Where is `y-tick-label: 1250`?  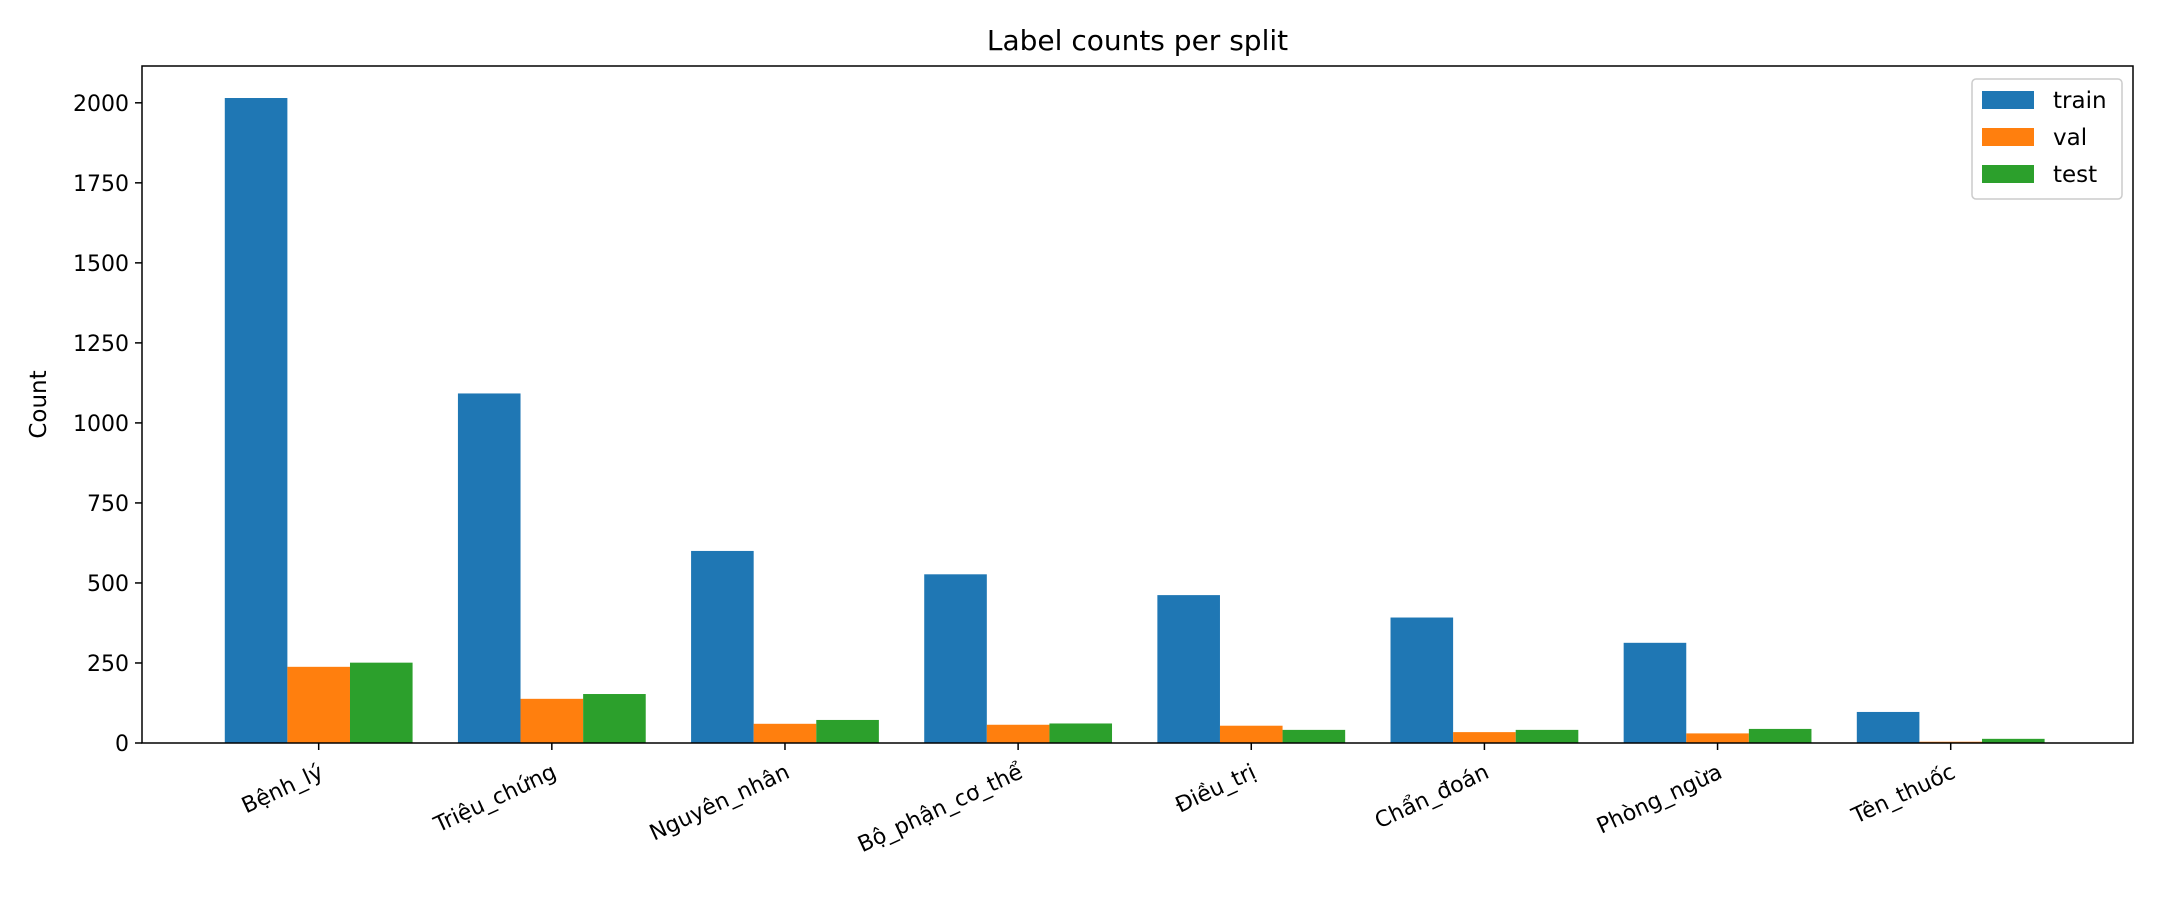 y-tick-label: 1250 is located at coordinates (101, 344).